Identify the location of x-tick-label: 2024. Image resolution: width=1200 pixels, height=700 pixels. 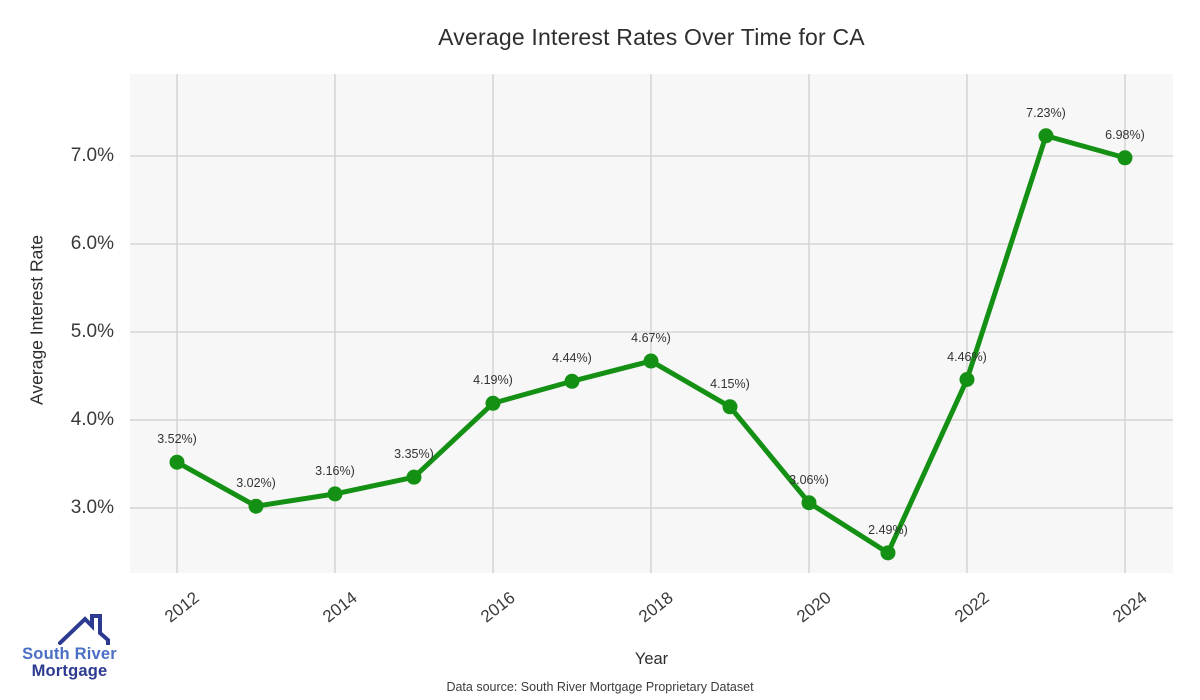
(1130, 607).